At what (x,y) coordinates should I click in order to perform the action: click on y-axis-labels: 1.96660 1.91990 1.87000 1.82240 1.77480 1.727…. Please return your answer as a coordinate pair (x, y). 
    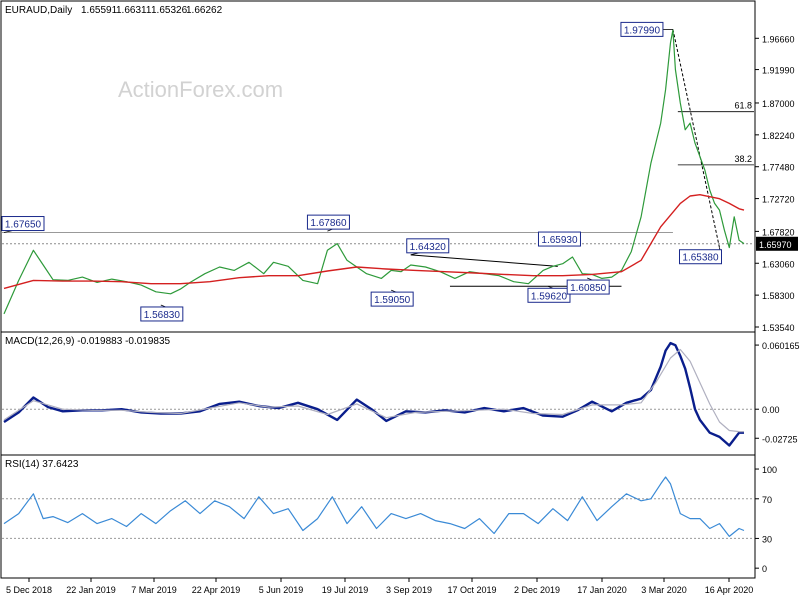
    Looking at the image, I should click on (777, 304).